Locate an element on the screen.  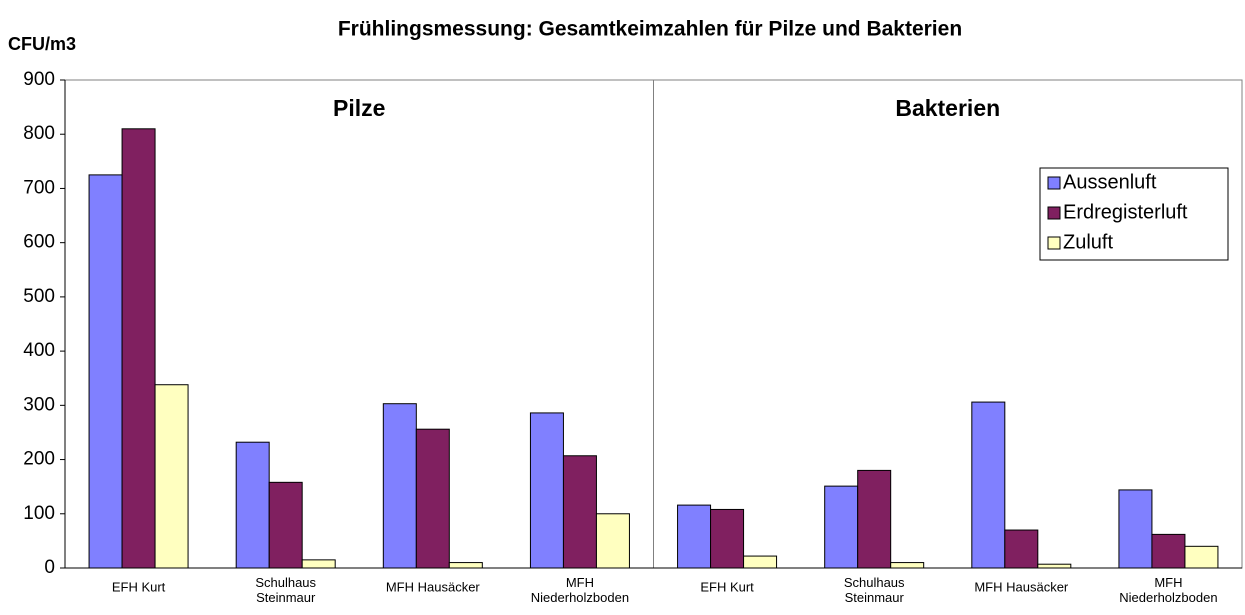
y-tick-label: 400 is located at coordinates (39, 350).